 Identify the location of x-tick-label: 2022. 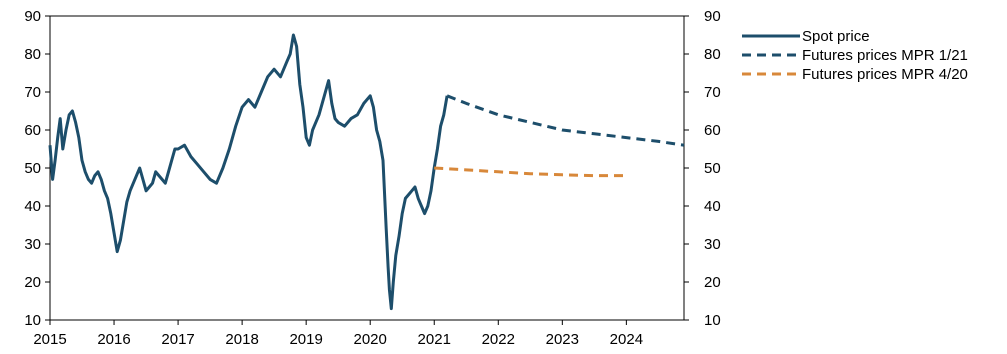
(498, 339).